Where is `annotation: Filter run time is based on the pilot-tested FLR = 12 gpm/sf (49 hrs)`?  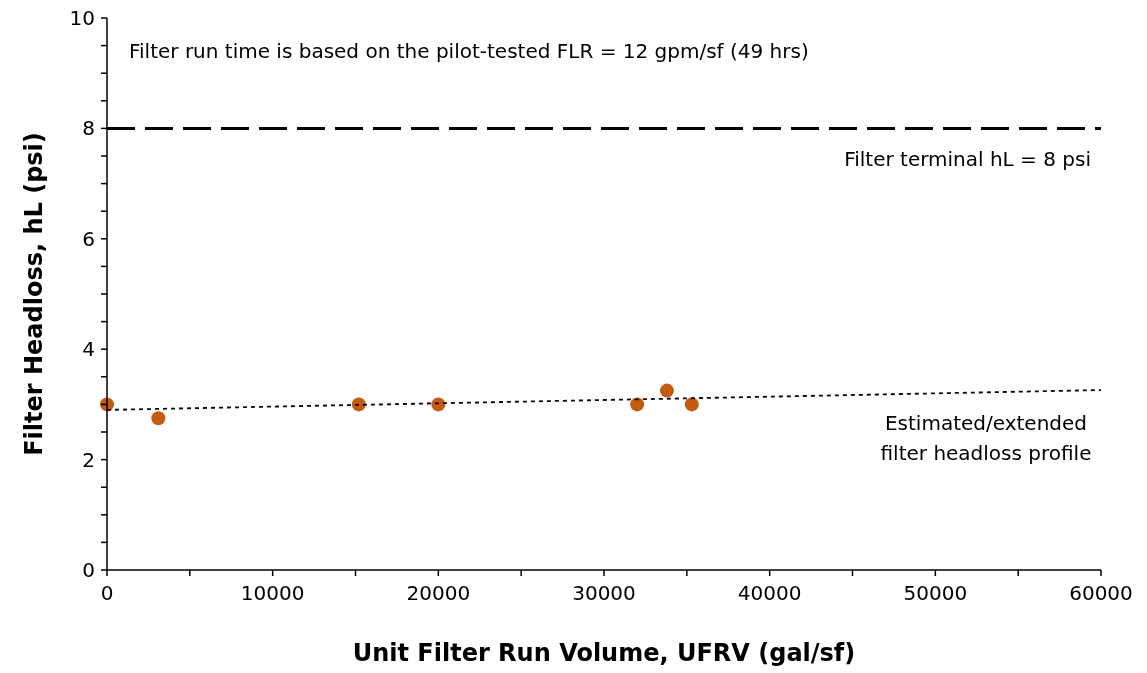 annotation: Filter run time is based on the pilot-tested FLR = 12 gpm/sf (49 hrs) is located at coordinates (469, 51).